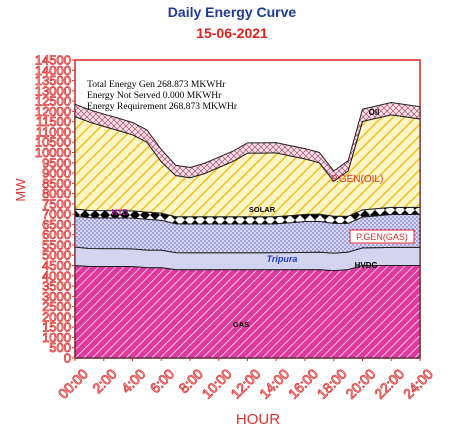 The image size is (450, 441). Describe the element at coordinates (53, 90) in the screenshot. I see `y-tick-label: 13000` at that location.